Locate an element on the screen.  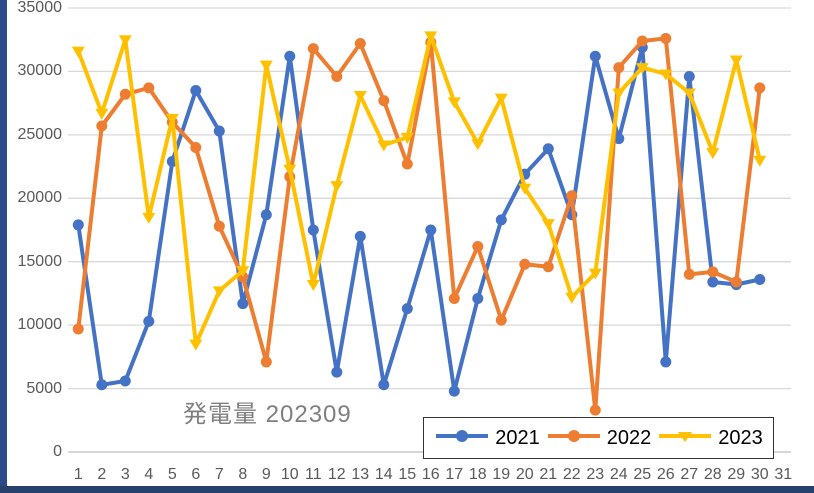
x-tick-label: 29 is located at coordinates (736, 474).